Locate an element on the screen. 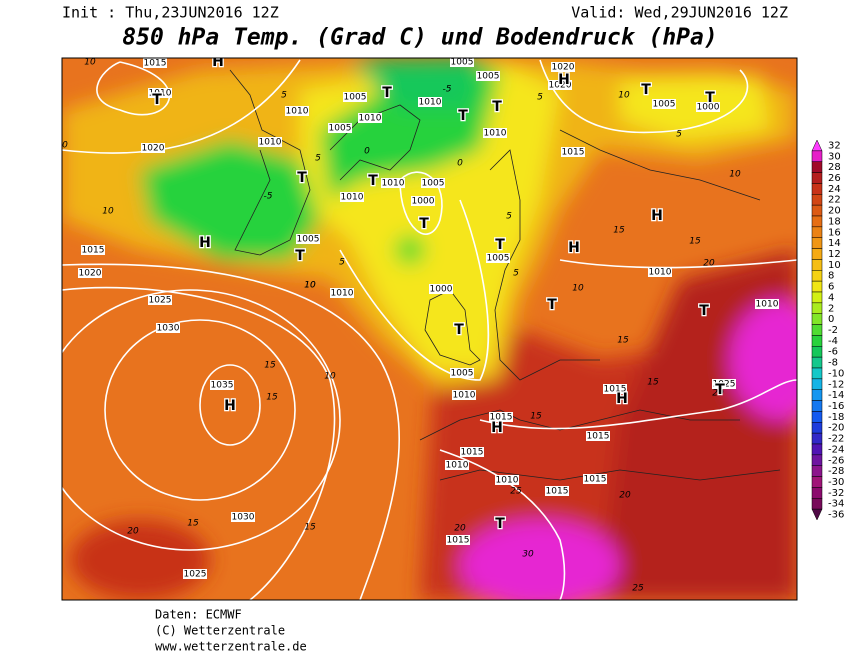 The width and height of the screenshot is (850, 661). legend-label: 4 is located at coordinates (831, 297).